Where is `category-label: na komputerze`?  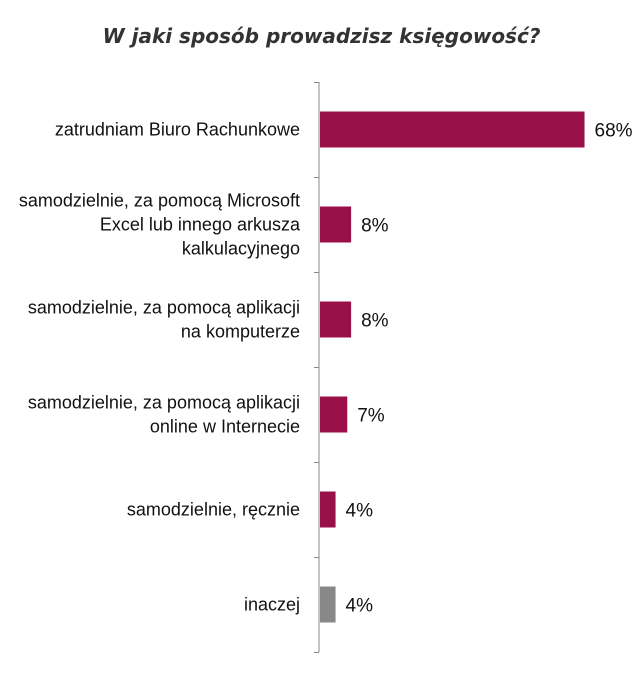 category-label: na komputerze is located at coordinates (240, 332).